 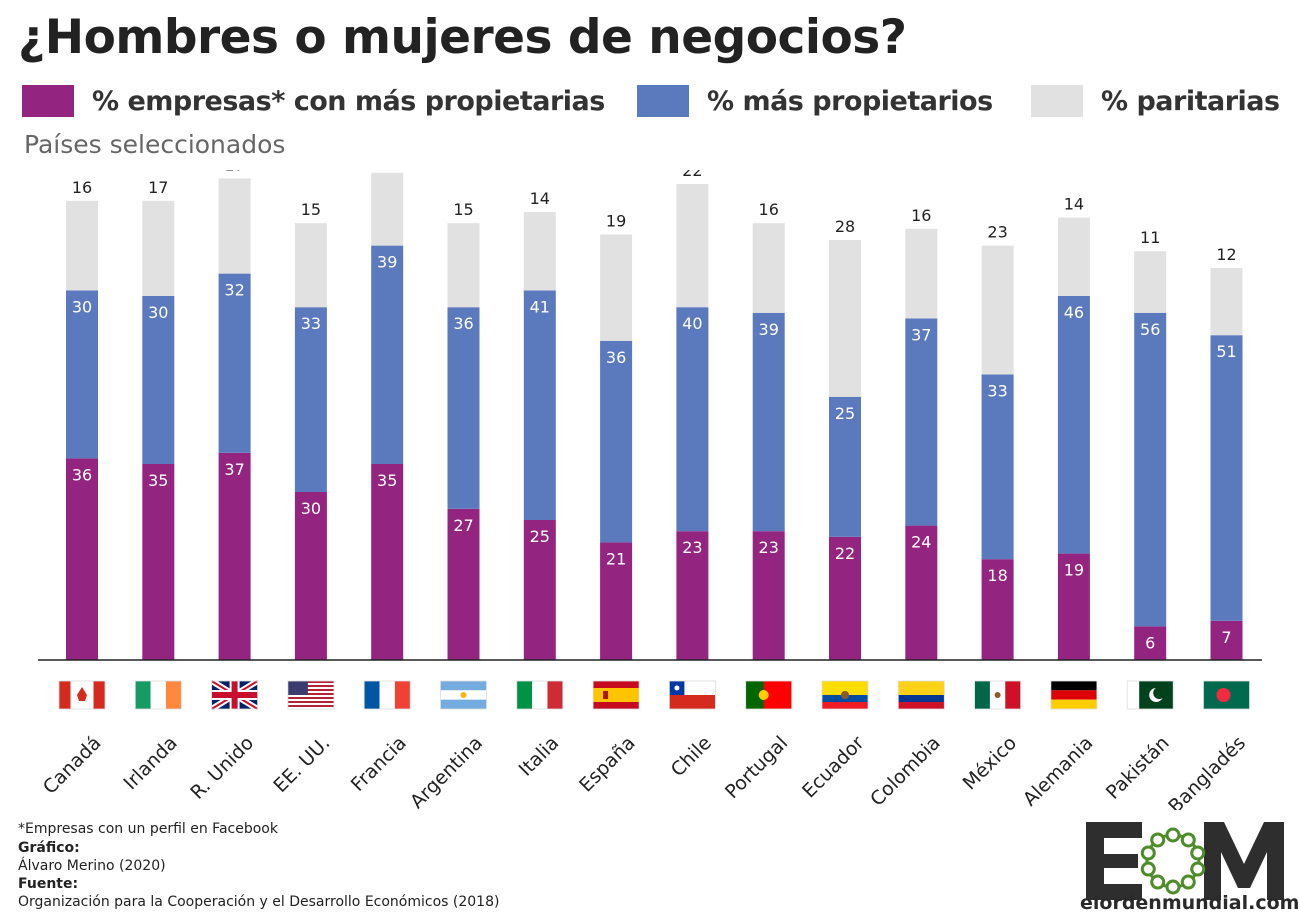 I want to click on data-label-2-0: 16, so click(x=82, y=187).